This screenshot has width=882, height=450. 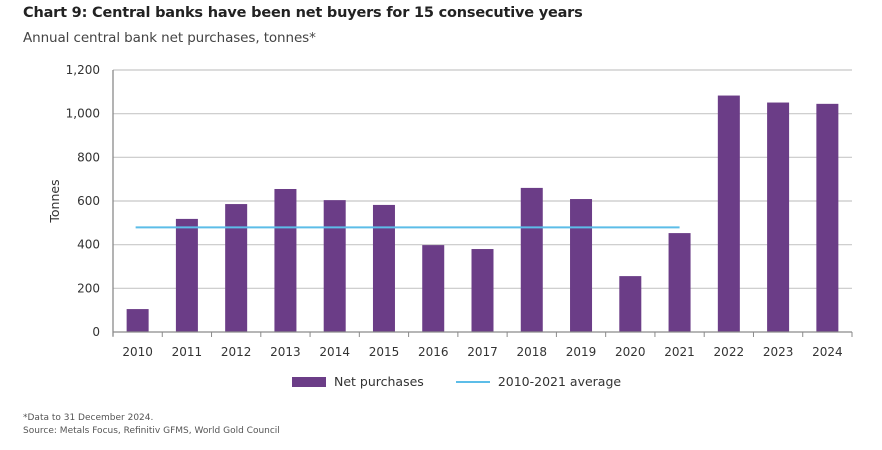 What do you see at coordinates (186, 275) in the screenshot?
I see `bar-2011` at bounding box center [186, 275].